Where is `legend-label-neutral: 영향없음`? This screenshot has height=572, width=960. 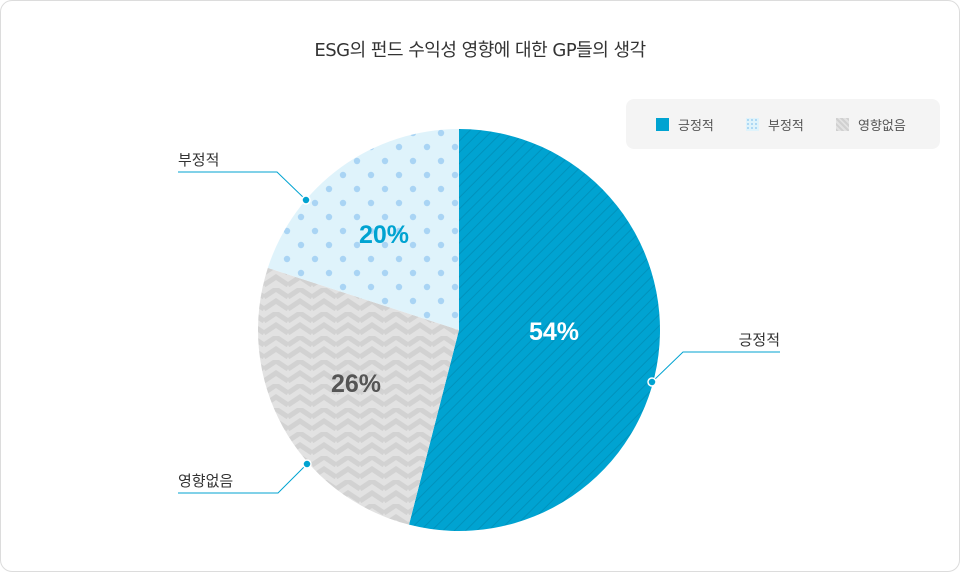 legend-label-neutral: 영향없음 is located at coordinates (882, 126).